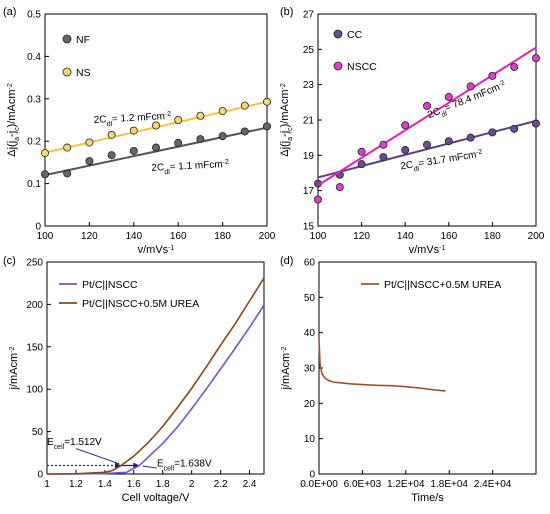  I want to click on x-tick-label: 1.2E+04, so click(406, 484).